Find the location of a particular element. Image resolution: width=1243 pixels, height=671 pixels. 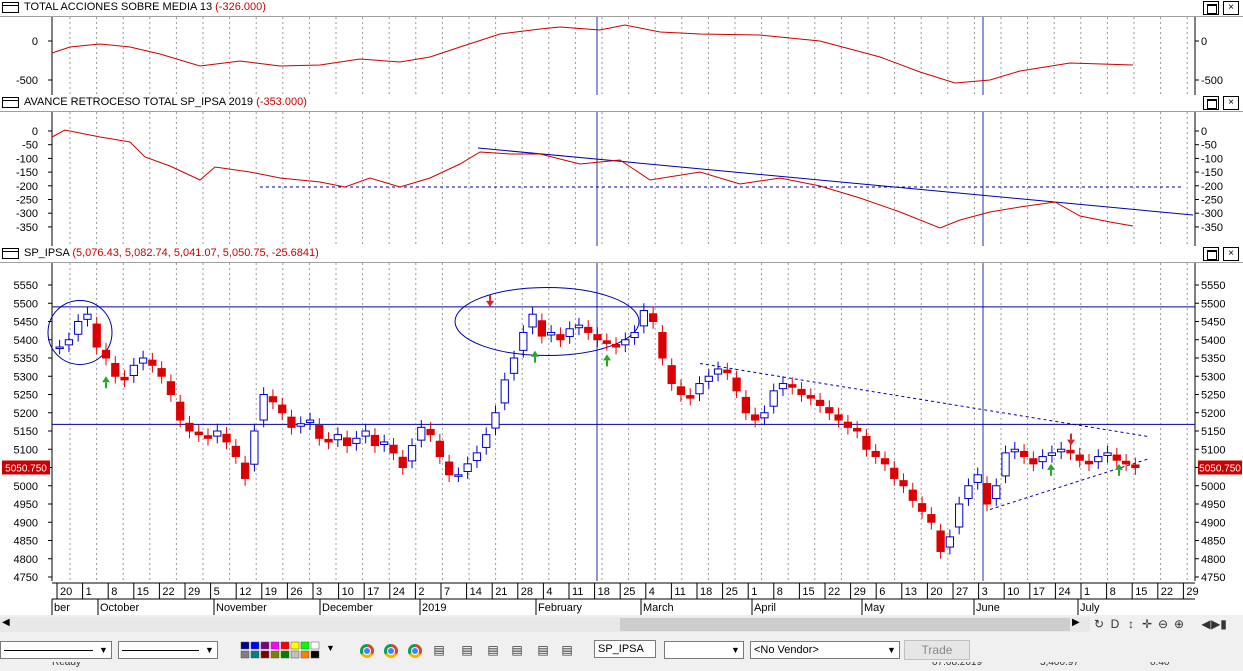

panel1-close-button: × is located at coordinates (1231, 8).